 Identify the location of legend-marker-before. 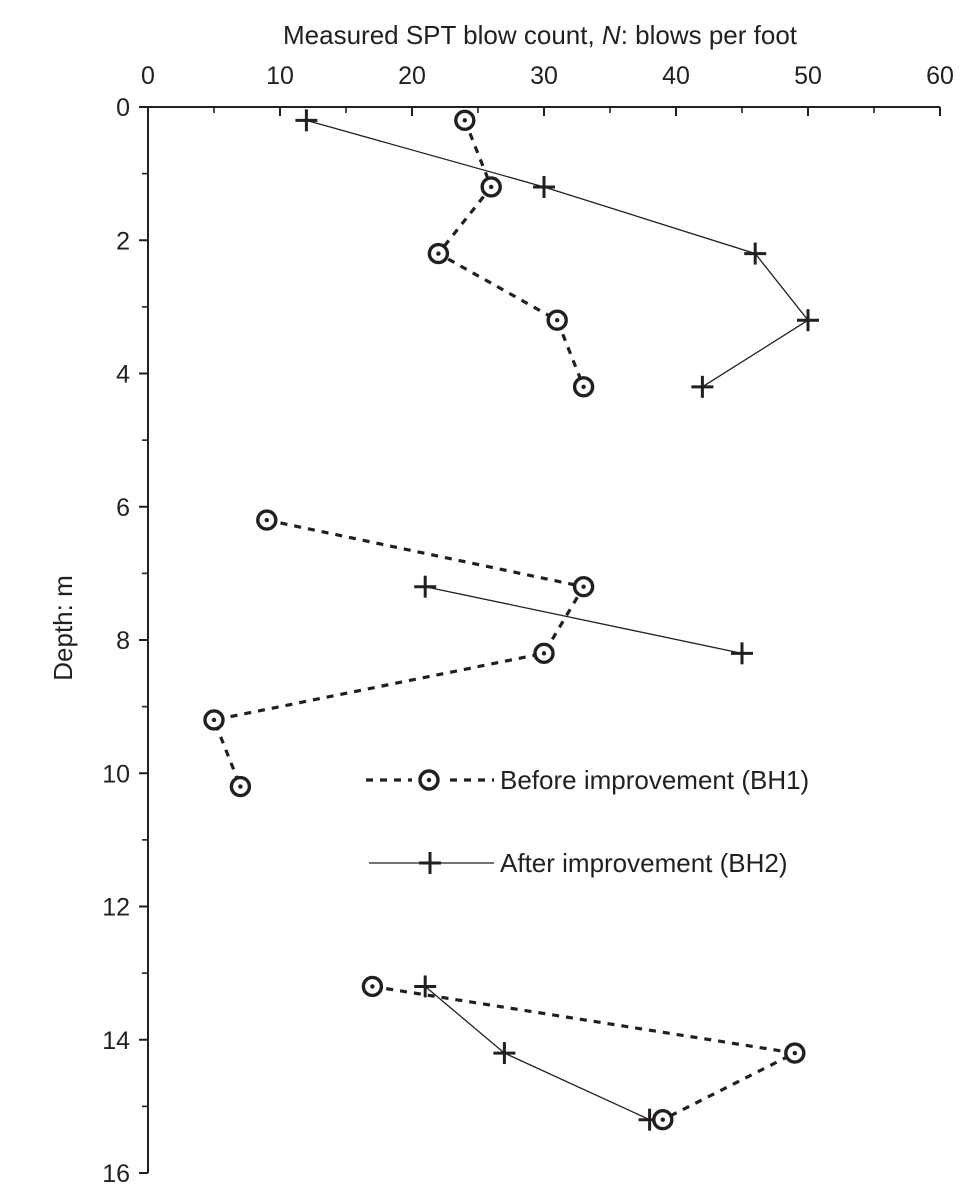
(429, 780).